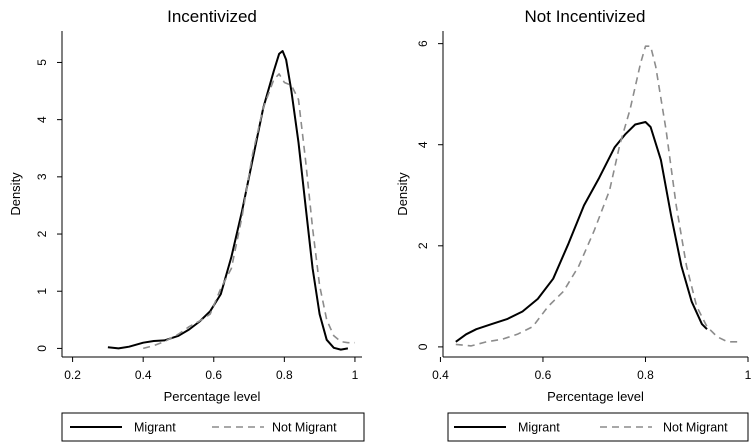 Image resolution: width=751 pixels, height=446 pixels. I want to click on panel-title: Not Incentivized, so click(585, 16).